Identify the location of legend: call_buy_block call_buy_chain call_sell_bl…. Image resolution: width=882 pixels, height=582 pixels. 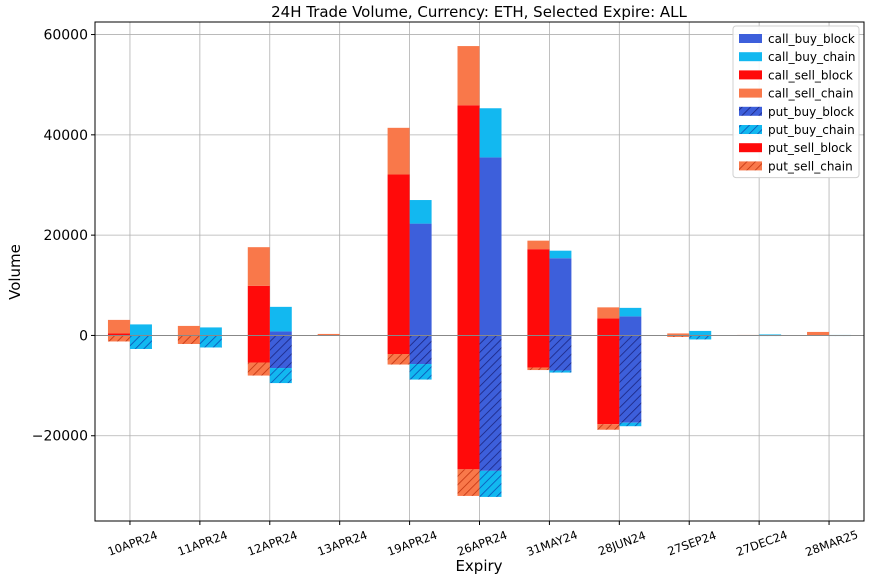
(796, 102).